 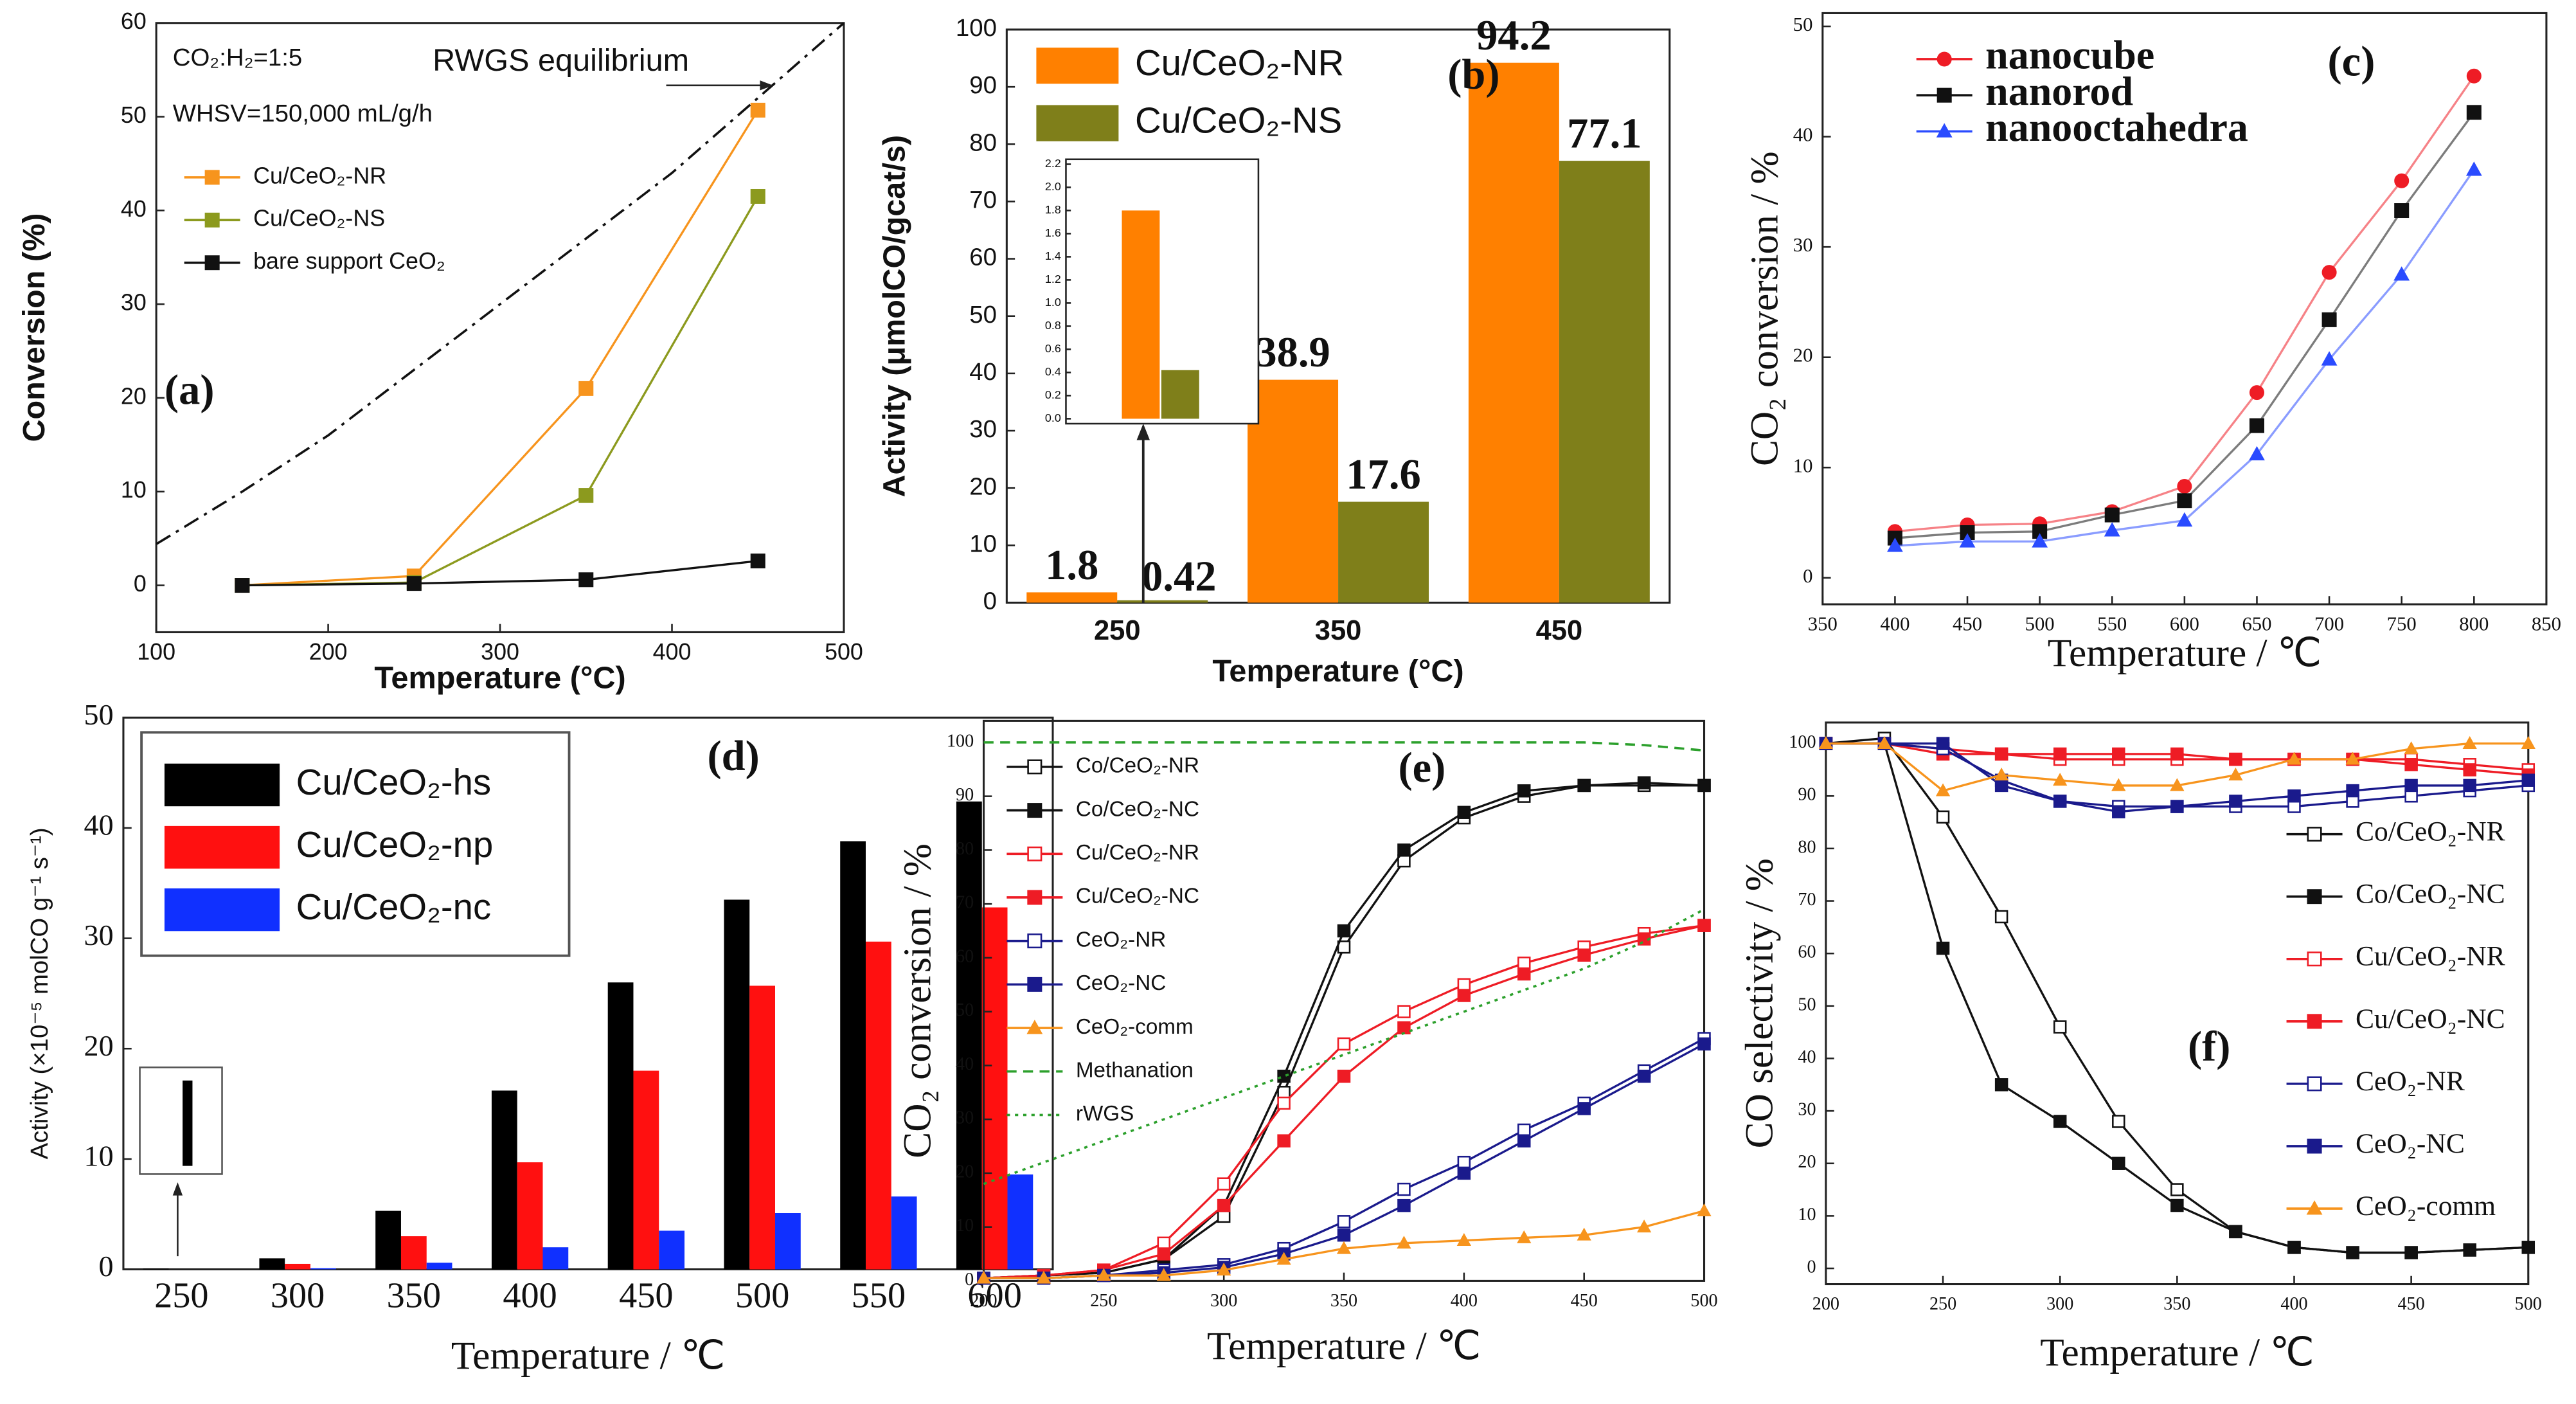 What do you see at coordinates (1807, 900) in the screenshot?
I see `y-tick-label: 70` at bounding box center [1807, 900].